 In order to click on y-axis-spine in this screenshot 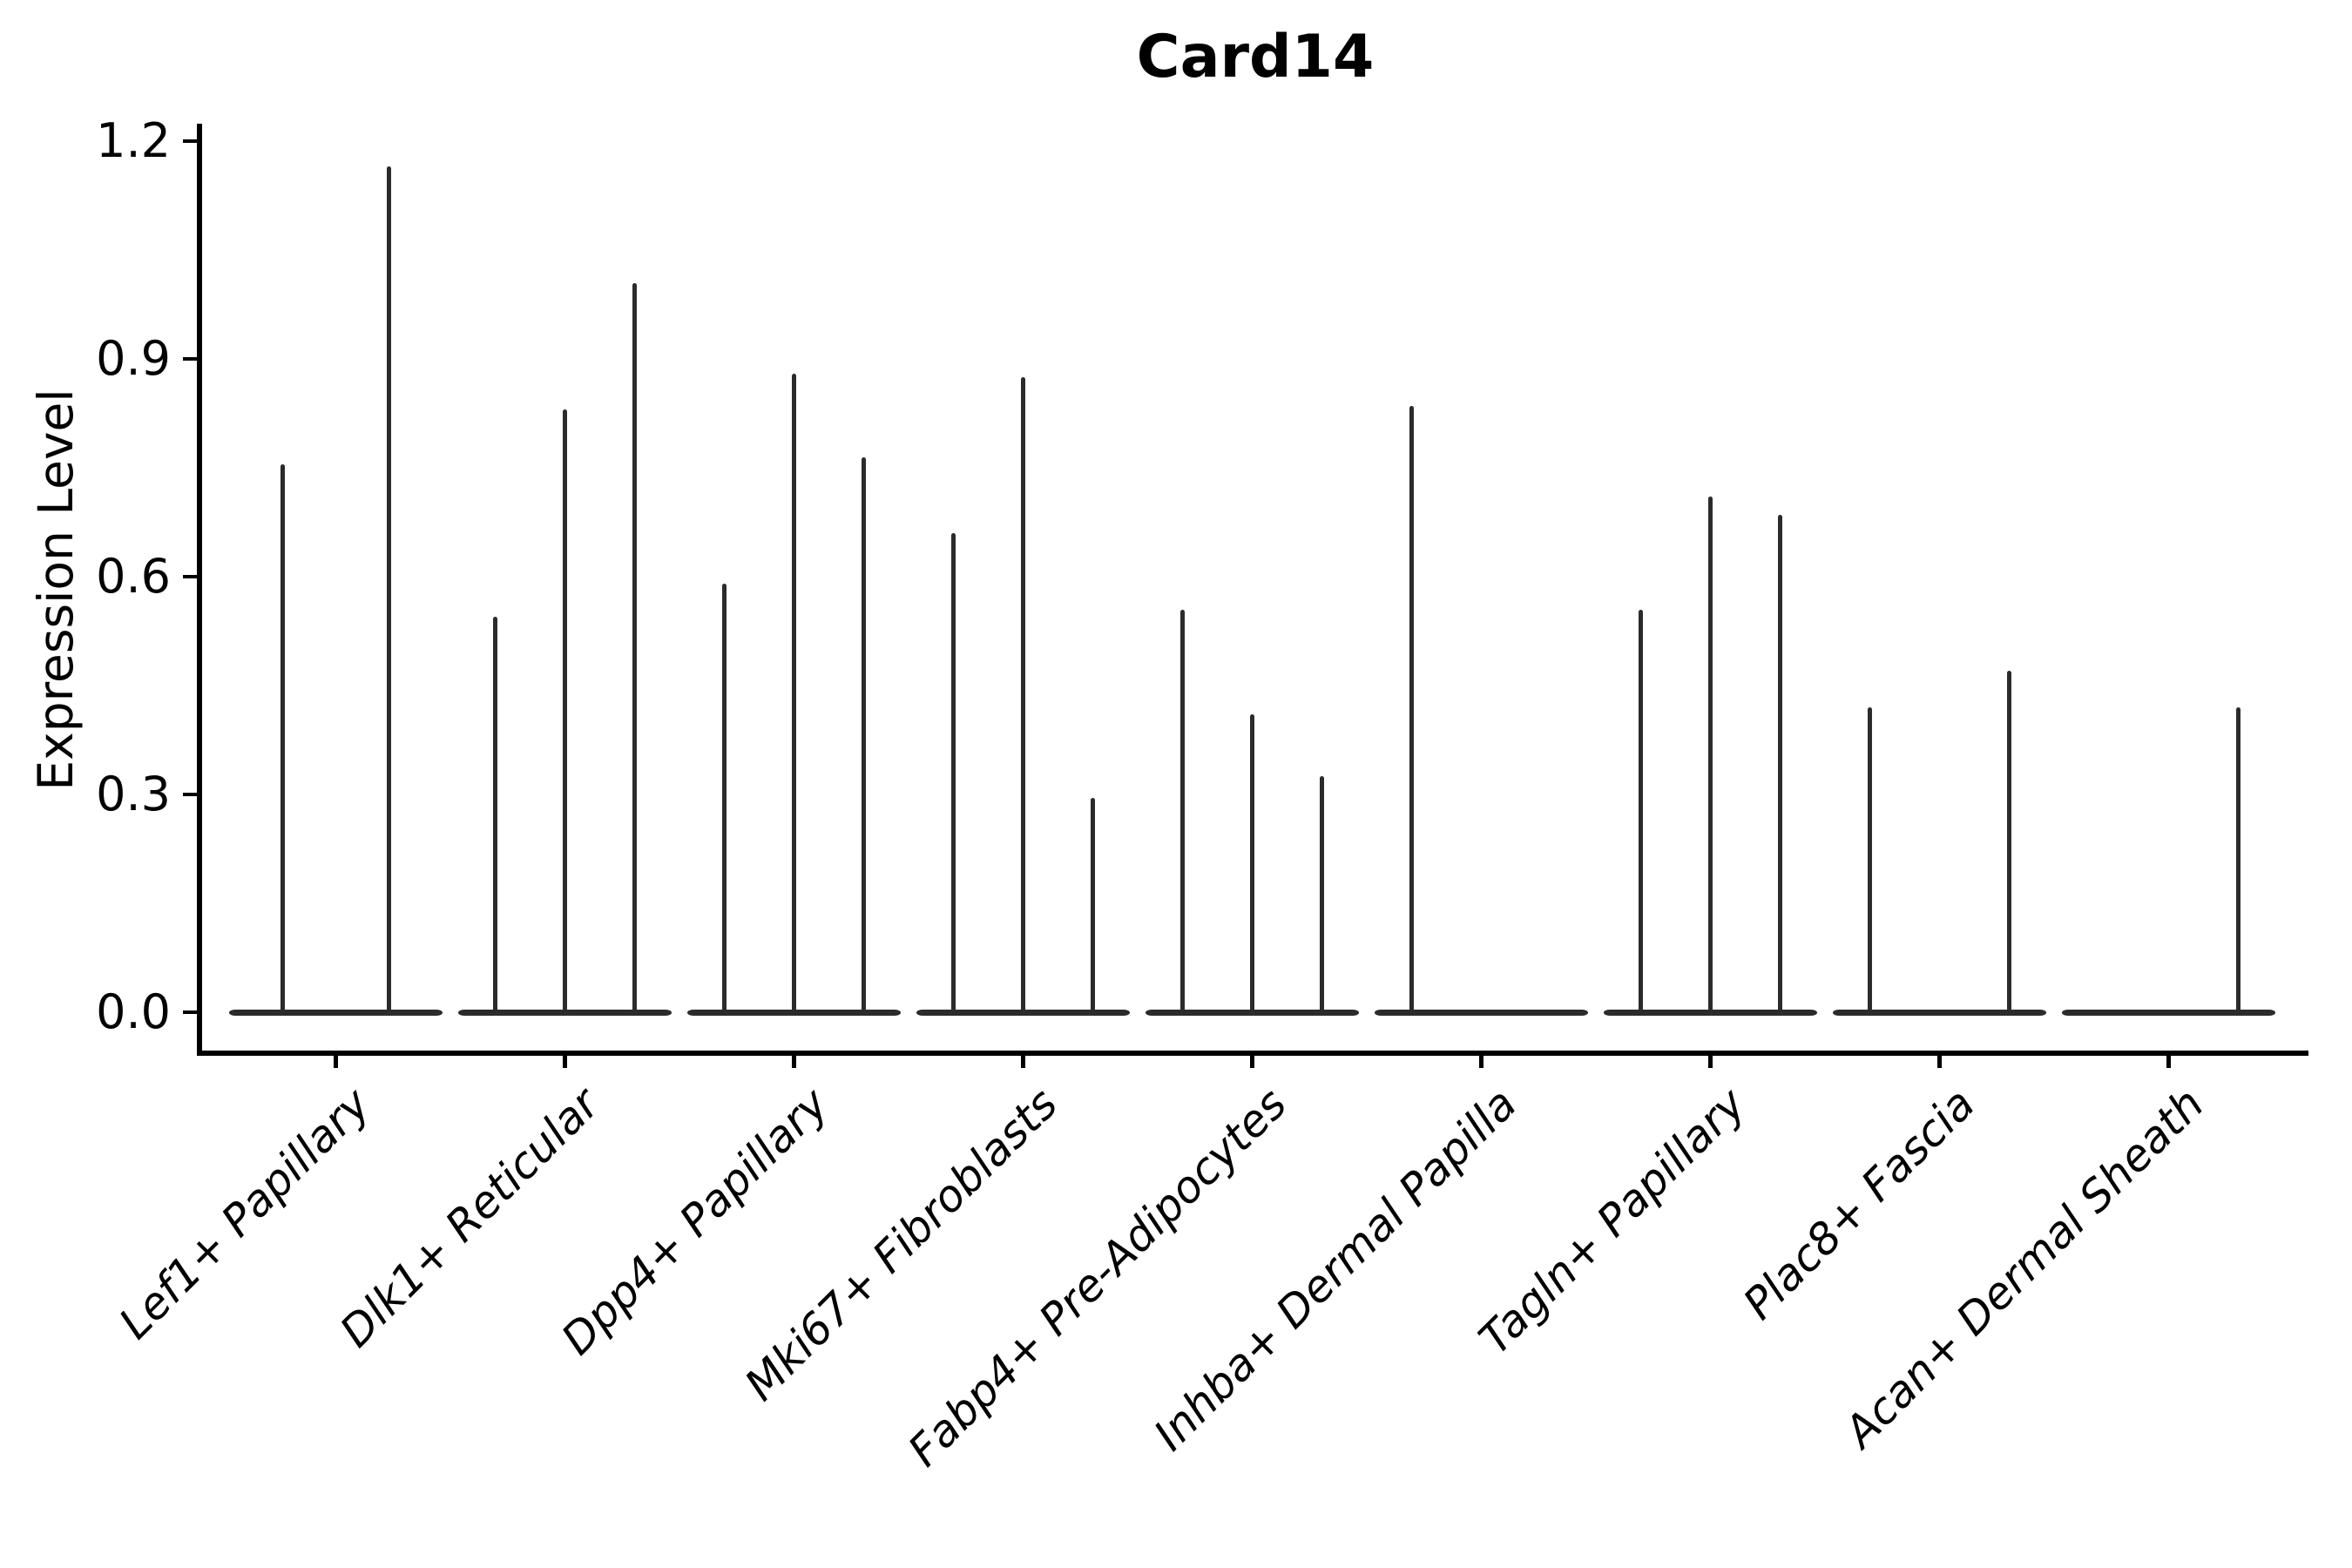, I will do `click(199, 590)`.